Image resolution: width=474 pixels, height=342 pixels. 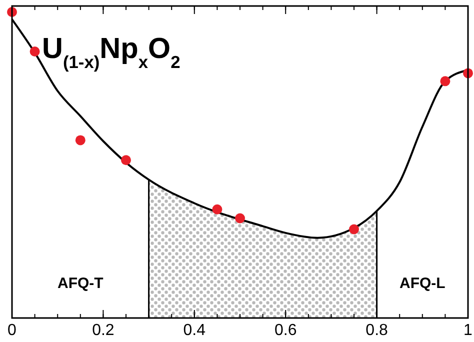 What do you see at coordinates (80, 283) in the screenshot?
I see `annotation: AFQ-T` at bounding box center [80, 283].